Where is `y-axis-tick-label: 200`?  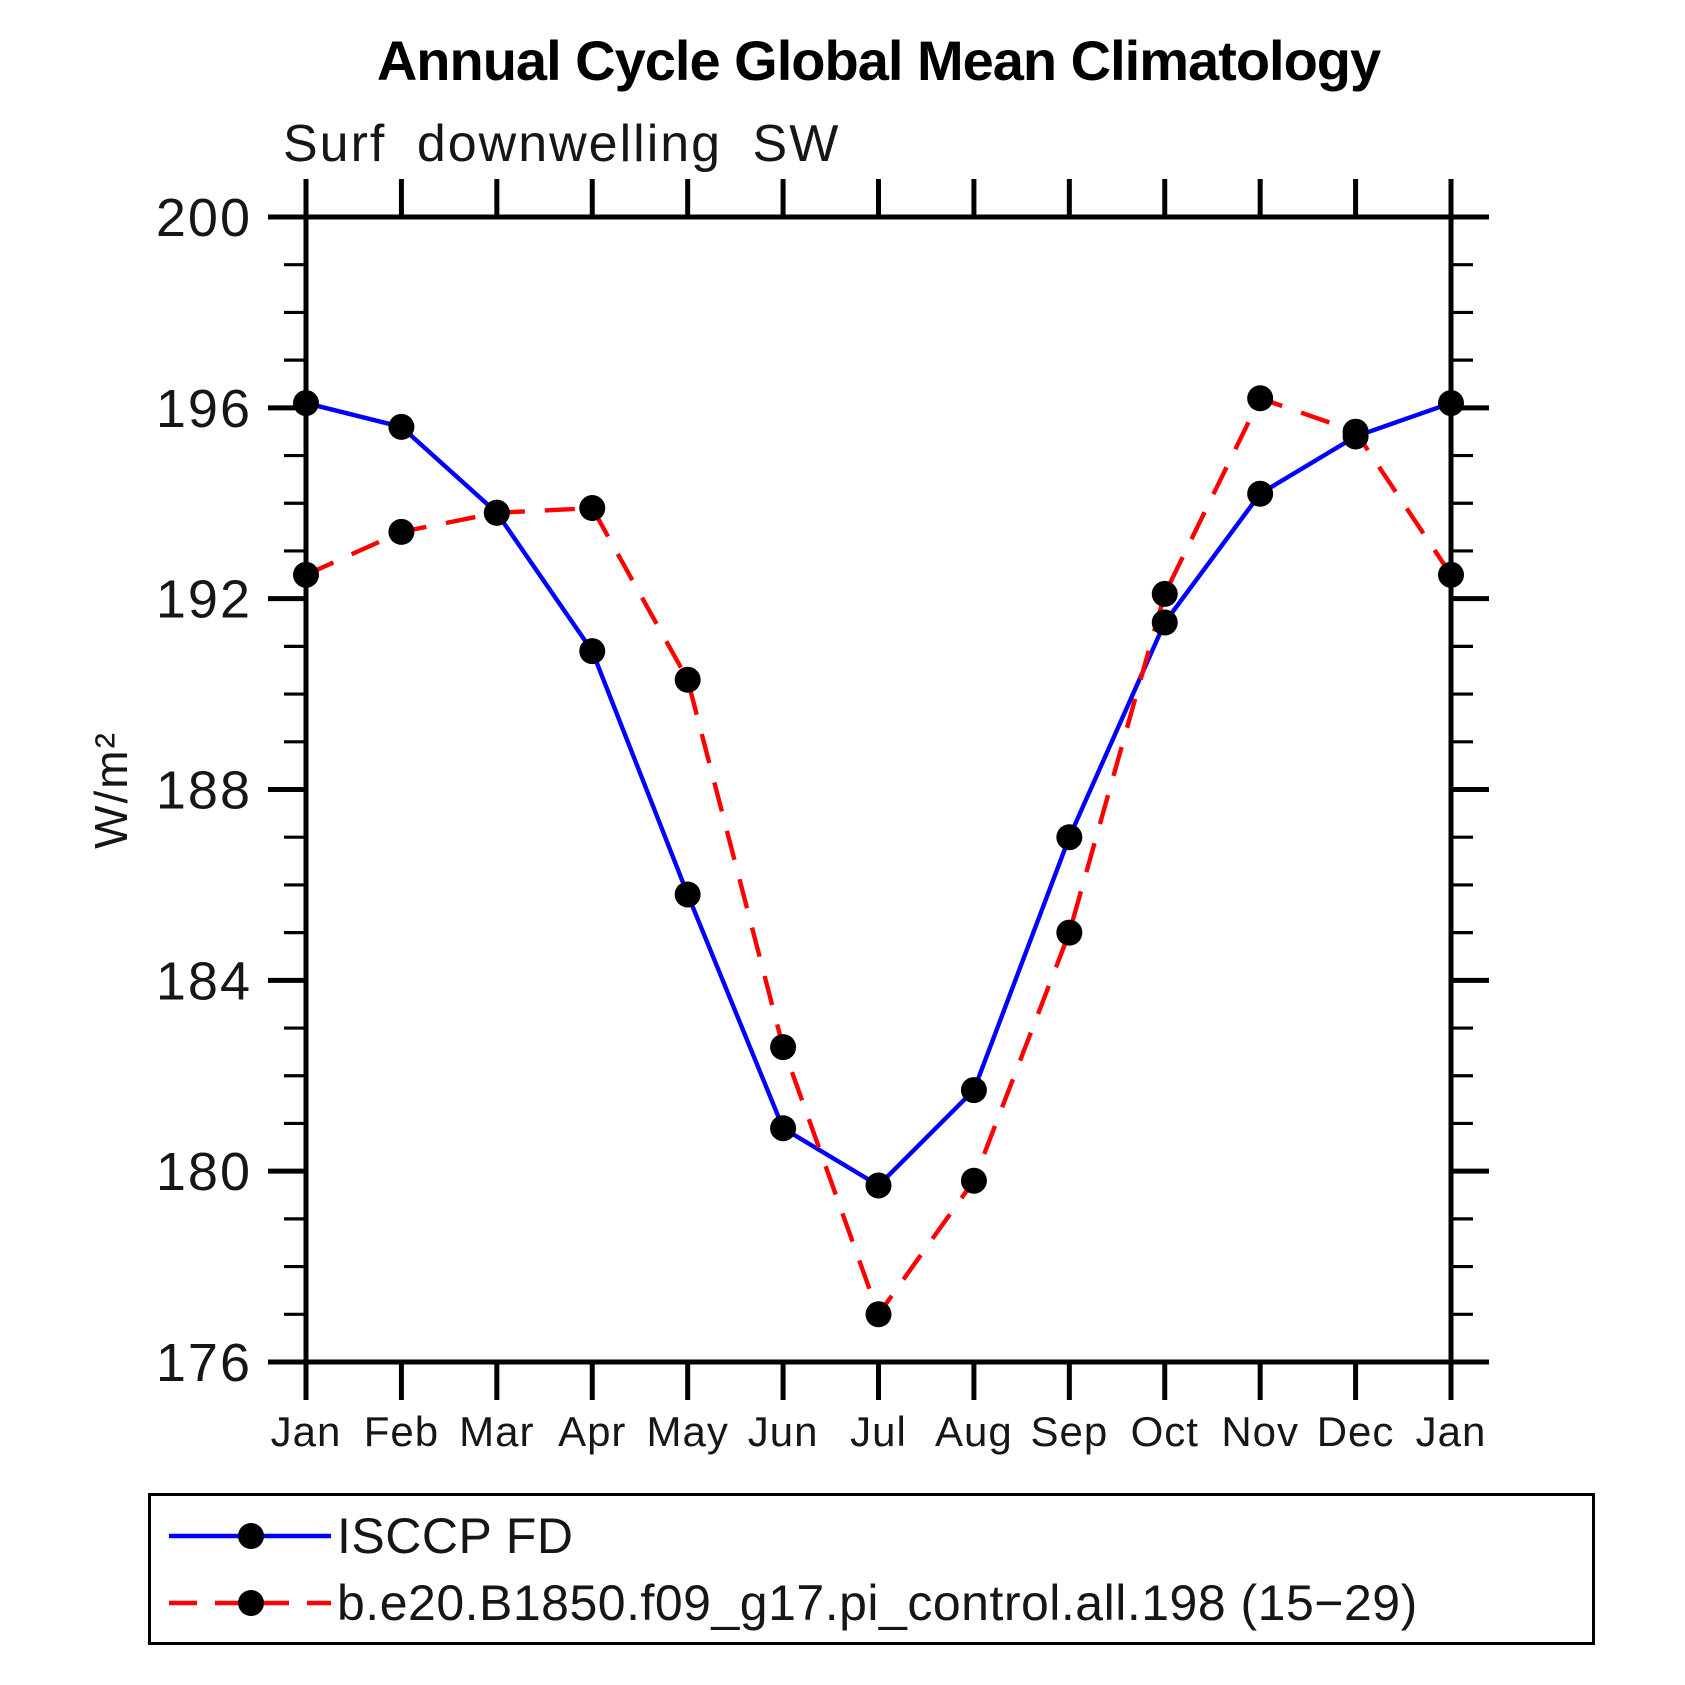
y-axis-tick-label: 200 is located at coordinates (204, 218).